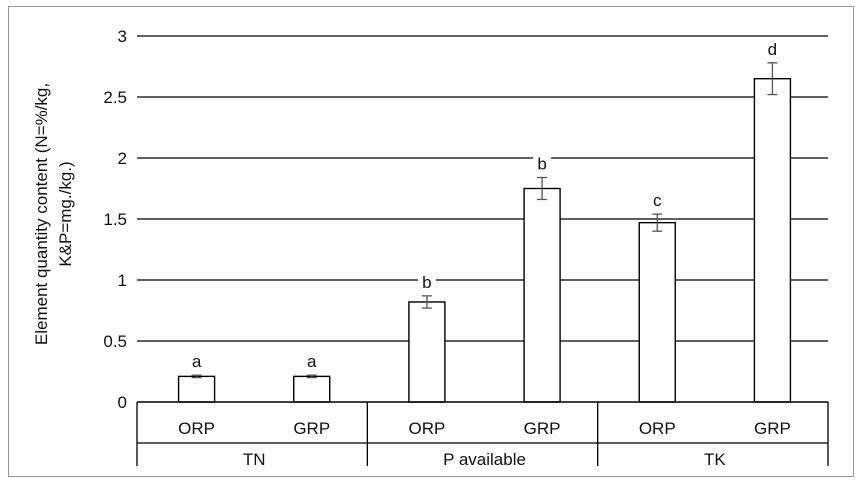  What do you see at coordinates (426, 302) in the screenshot?
I see `error-bar-g1-b0` at bounding box center [426, 302].